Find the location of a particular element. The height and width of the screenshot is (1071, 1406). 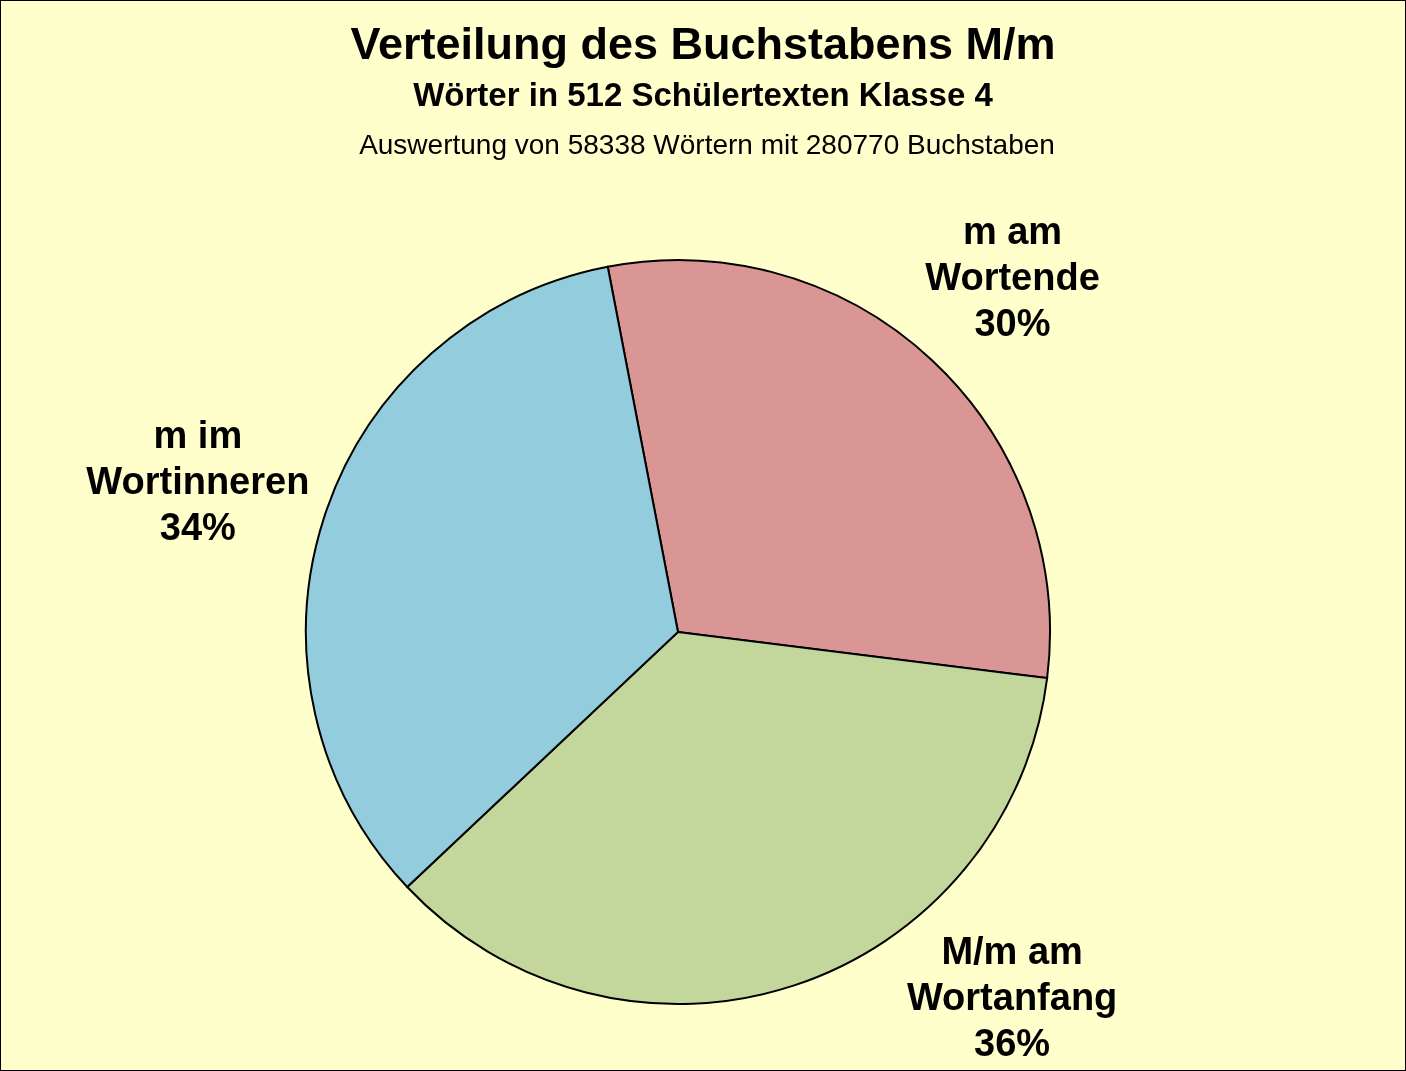

data-label: 34% is located at coordinates (197, 527).